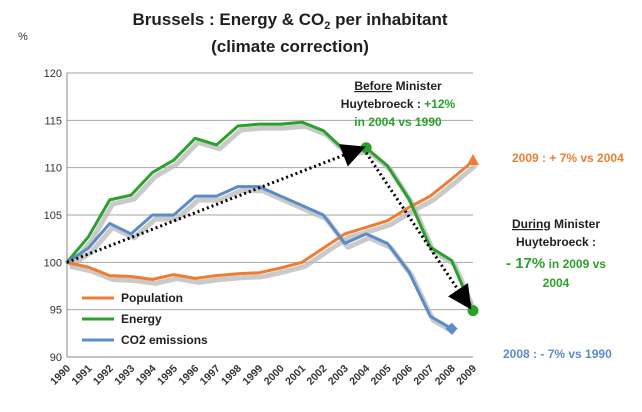 This screenshot has width=642, height=412. I want to click on energy-2004-marker, so click(366, 148).